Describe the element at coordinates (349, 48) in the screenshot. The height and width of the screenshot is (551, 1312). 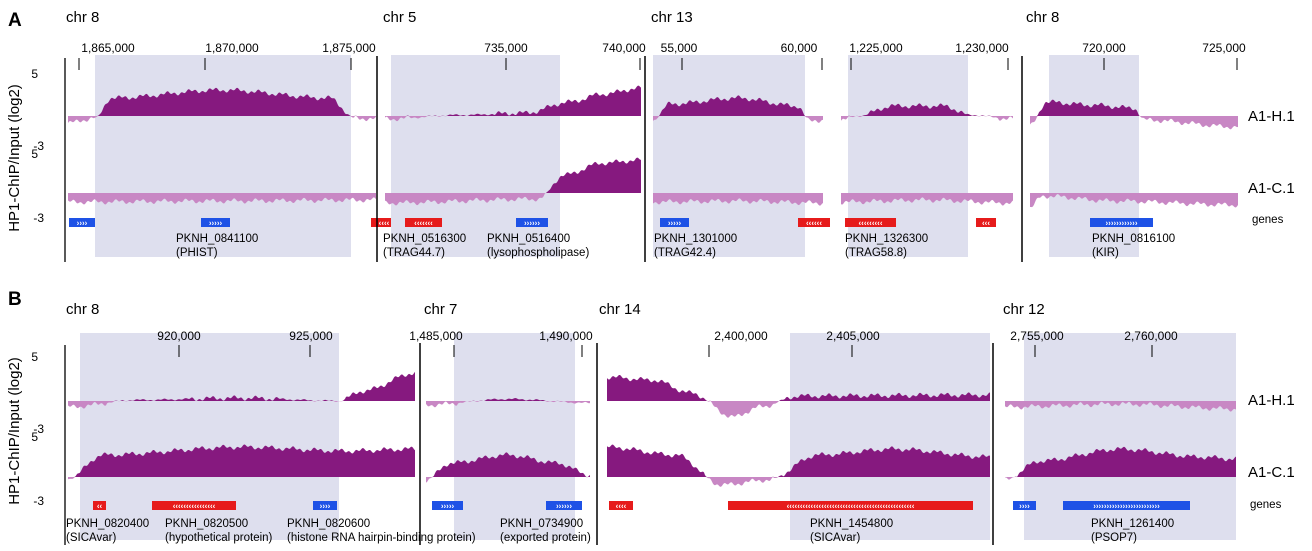
I see `tick-label: 1,875,000` at that location.